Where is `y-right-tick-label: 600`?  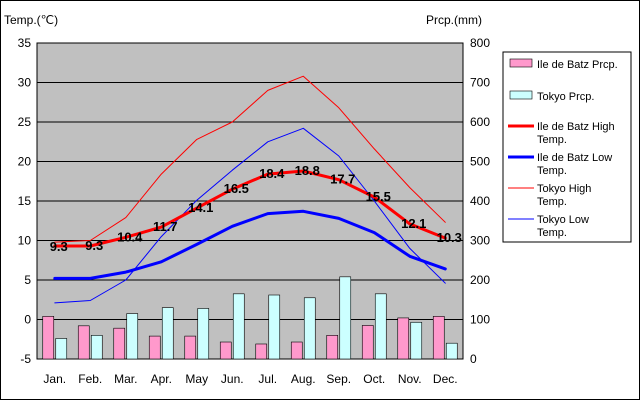
y-right-tick-label: 600 is located at coordinates (480, 122).